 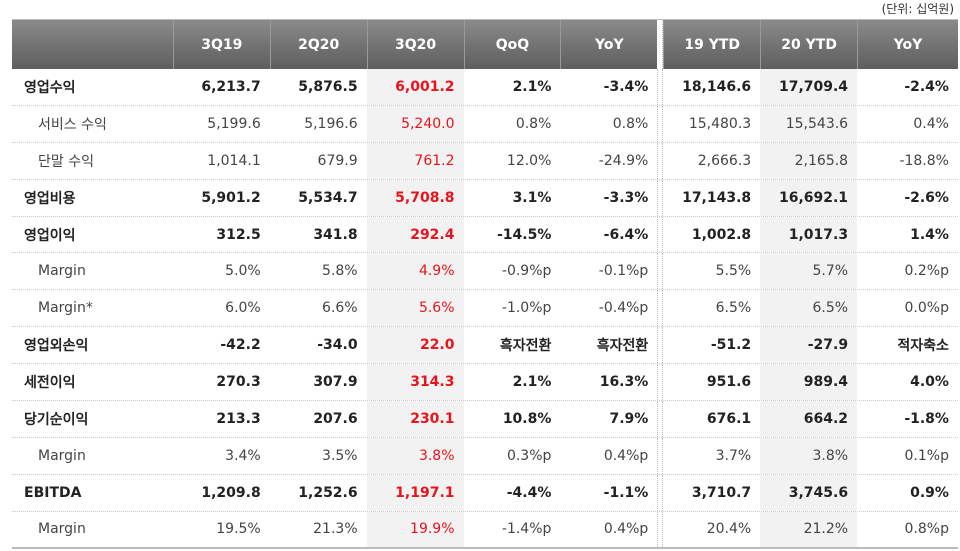 I want to click on table-cell: -18.8%, so click(x=924, y=160).